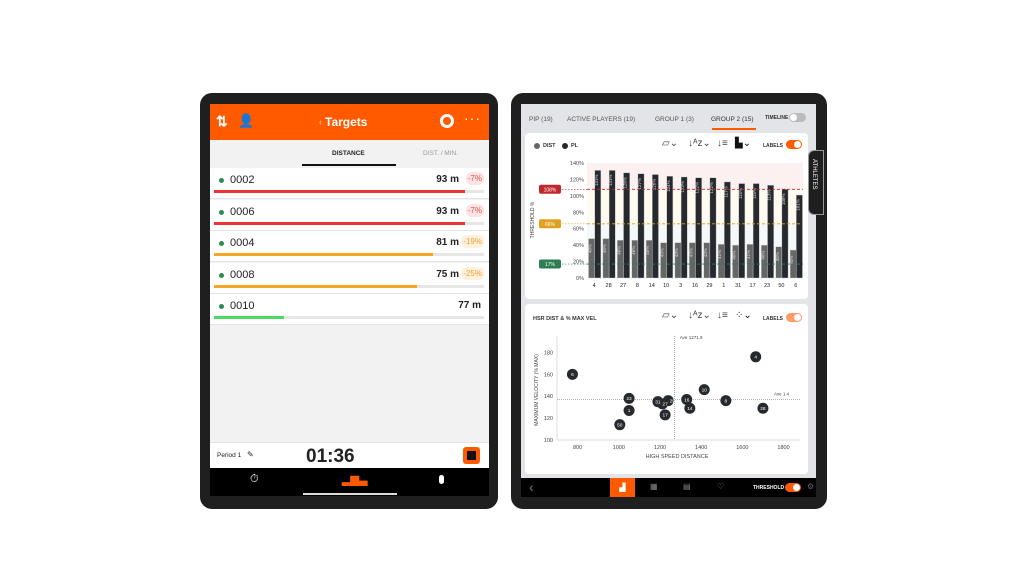  I want to click on bar-value-label: 46%, so click(633, 250).